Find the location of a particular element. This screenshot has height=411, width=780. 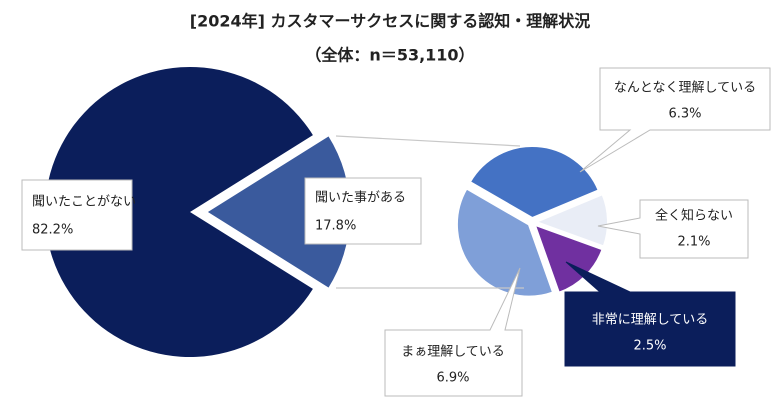

chart-title: [2024年] カスタマーサクセスに関する認知・理解状況 is located at coordinates (390, 21).